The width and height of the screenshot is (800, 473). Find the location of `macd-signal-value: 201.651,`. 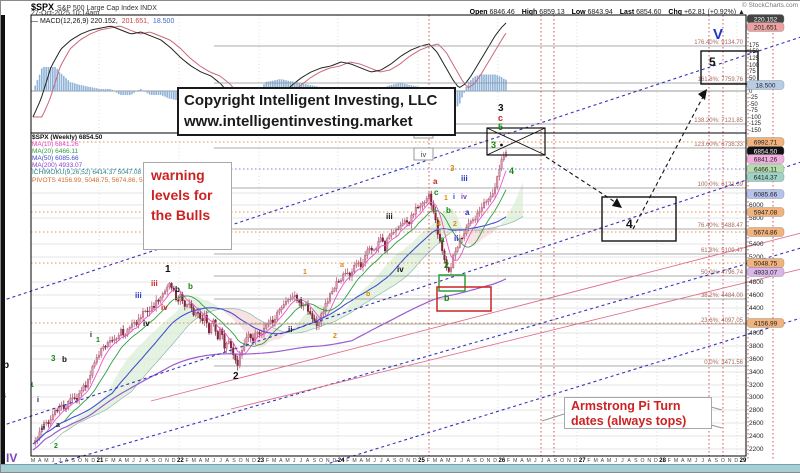

macd-signal-value: 201.651, is located at coordinates (135, 21).